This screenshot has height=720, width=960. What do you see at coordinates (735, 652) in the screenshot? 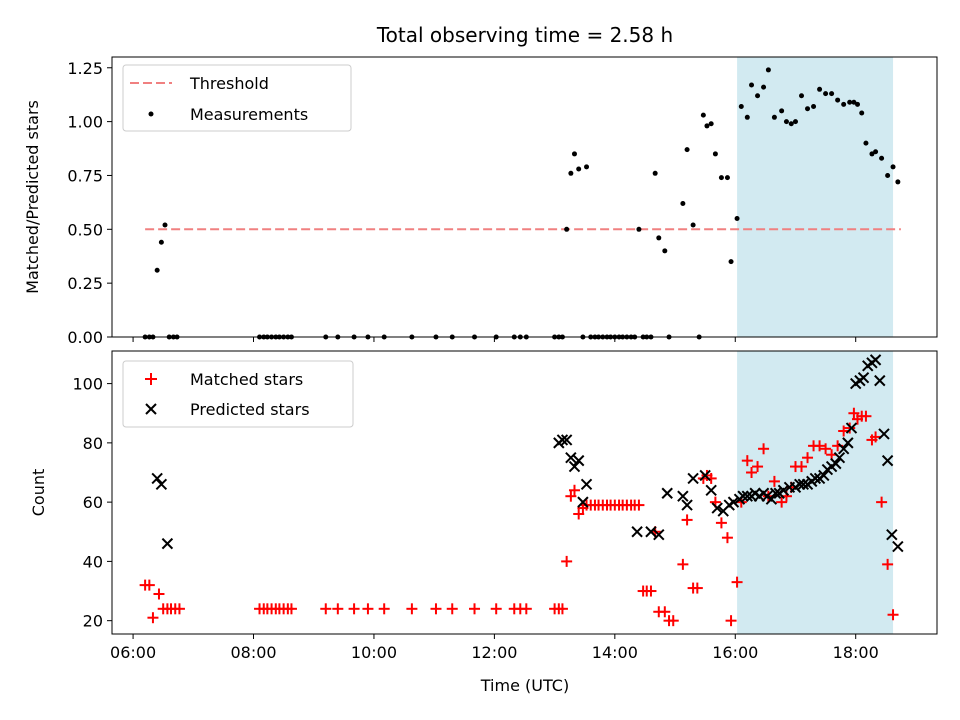
I see `x-tick-label: 16:00` at bounding box center [735, 652].